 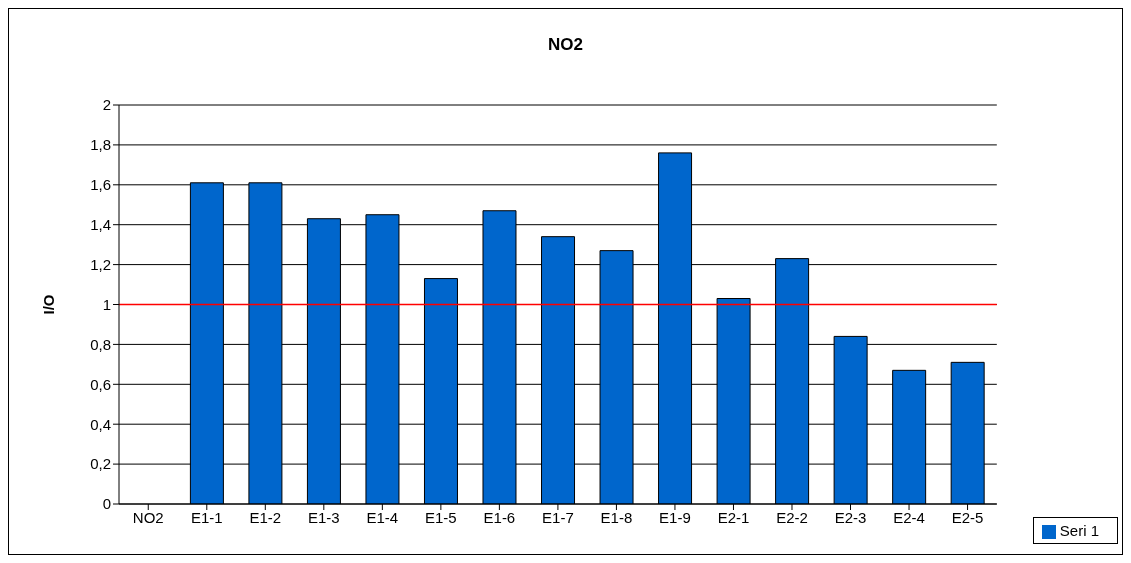 I want to click on x-tick-label: E1-9, so click(x=675, y=517).